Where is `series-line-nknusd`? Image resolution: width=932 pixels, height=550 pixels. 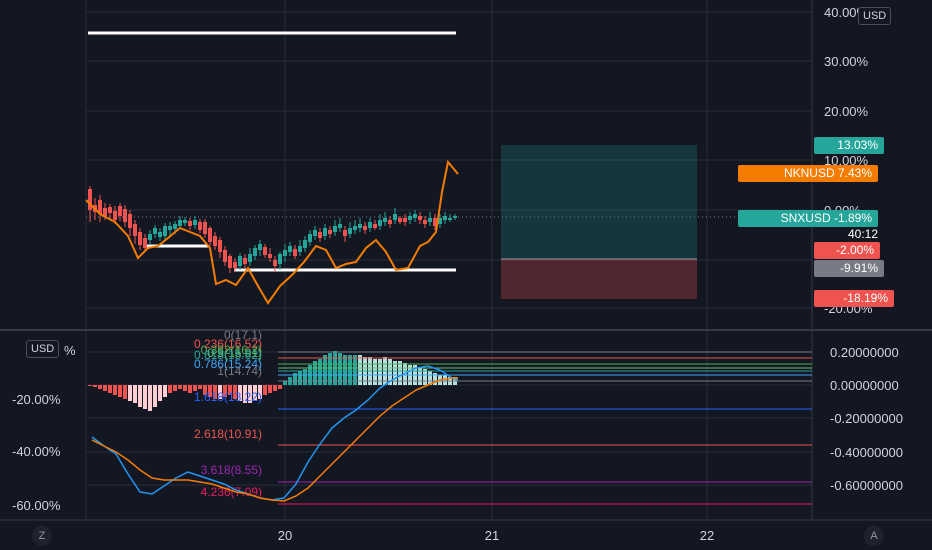 series-line-nknusd is located at coordinates (272, 232).